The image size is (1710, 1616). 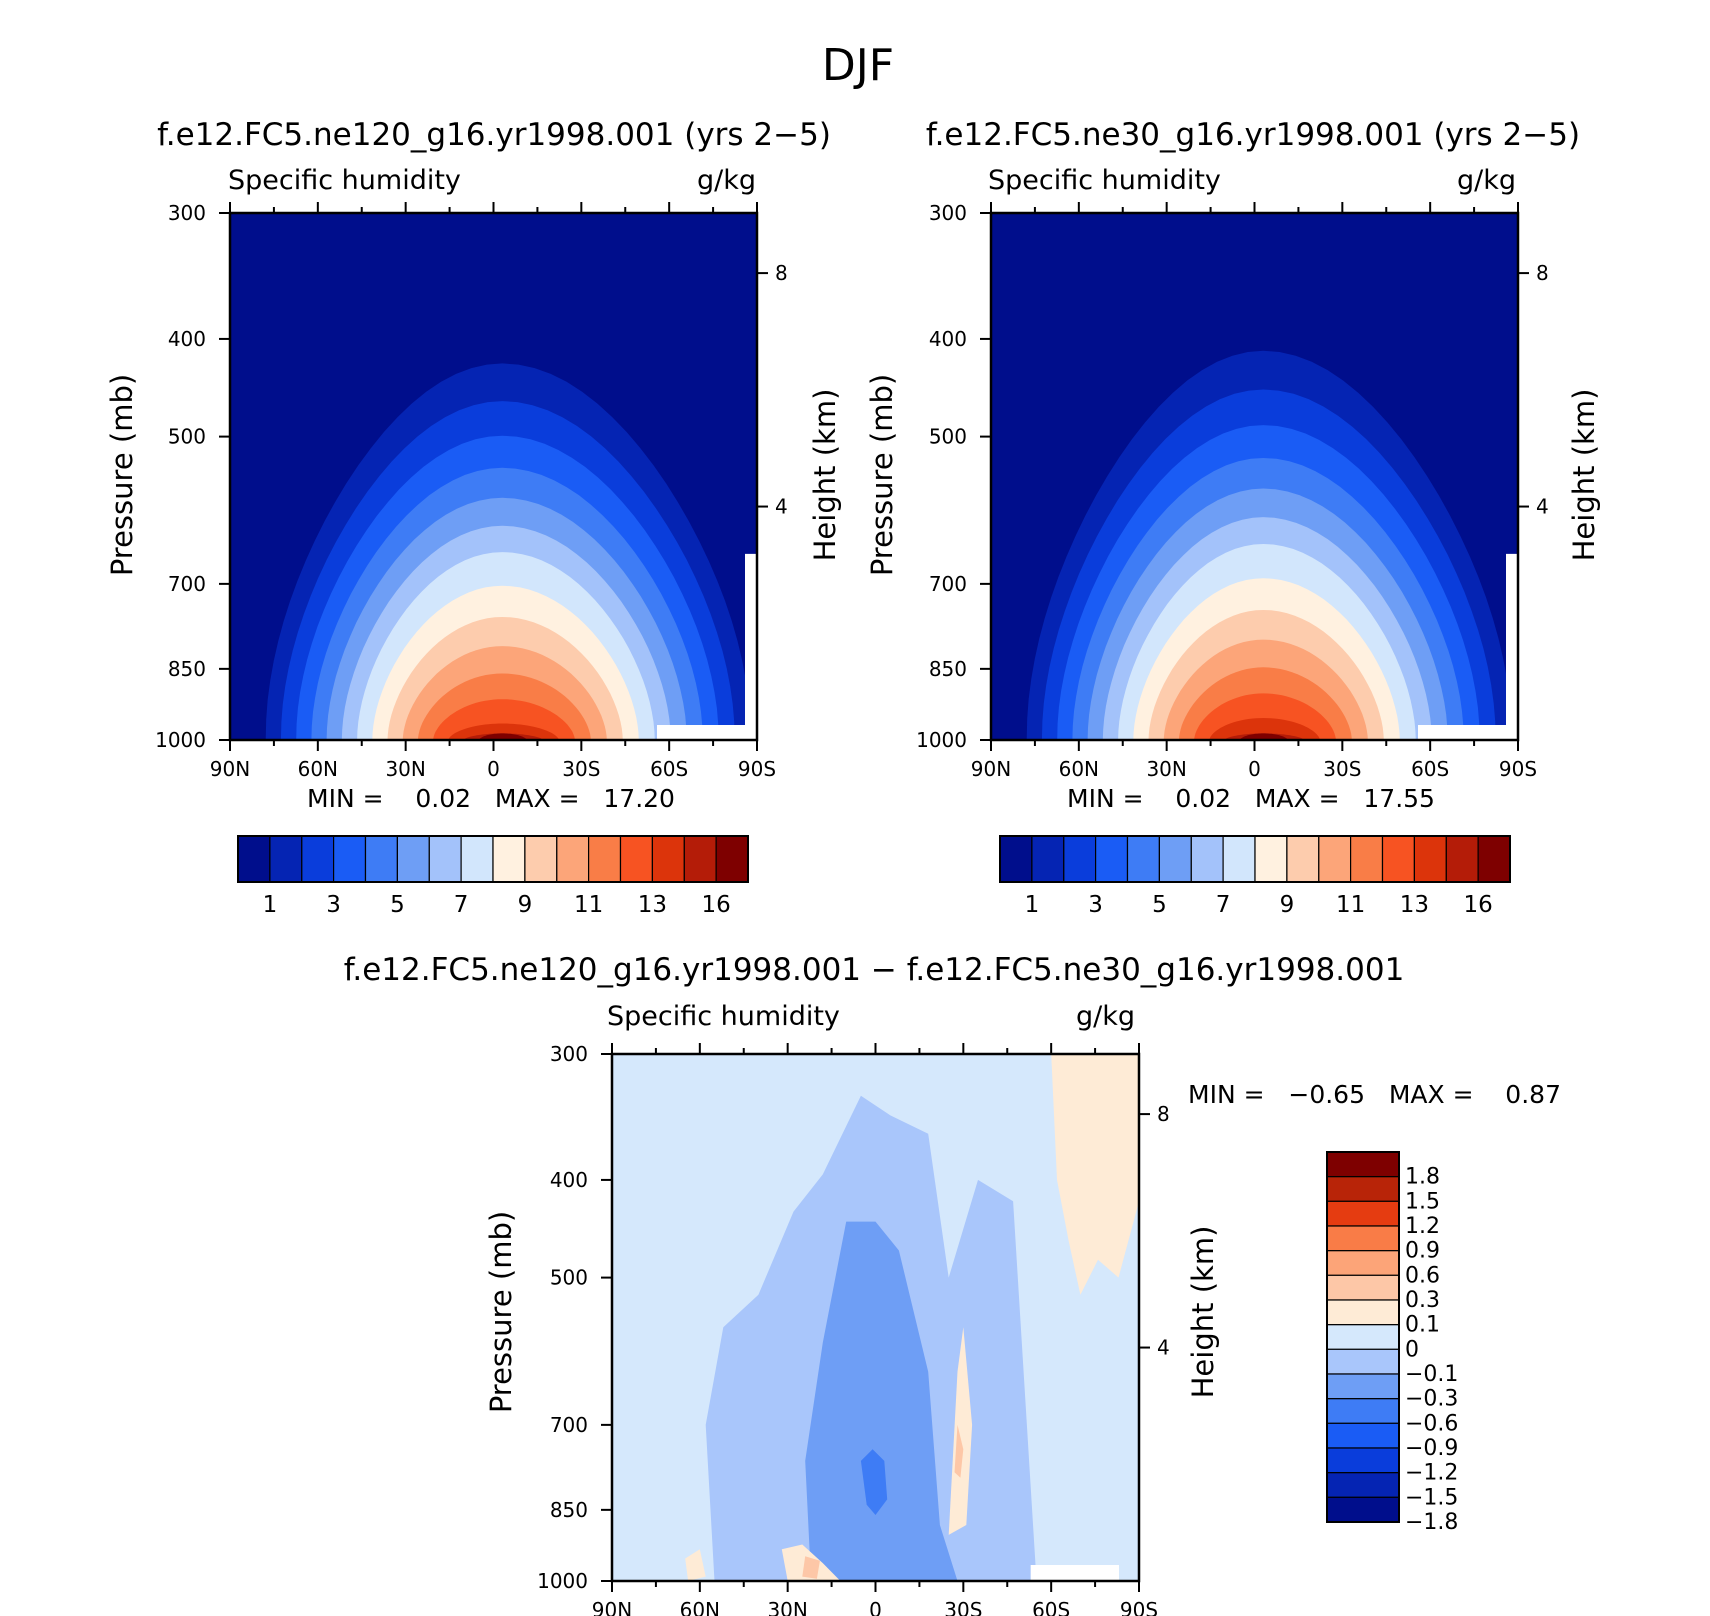 What do you see at coordinates (1422, 1325) in the screenshot?
I see `colorbar-label: 0.1` at bounding box center [1422, 1325].